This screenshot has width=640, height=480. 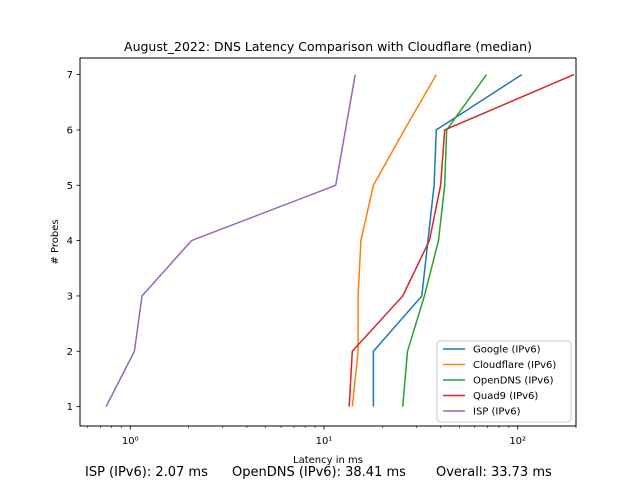 What do you see at coordinates (70, 241) in the screenshot?
I see `y-tick-label: 4` at bounding box center [70, 241].